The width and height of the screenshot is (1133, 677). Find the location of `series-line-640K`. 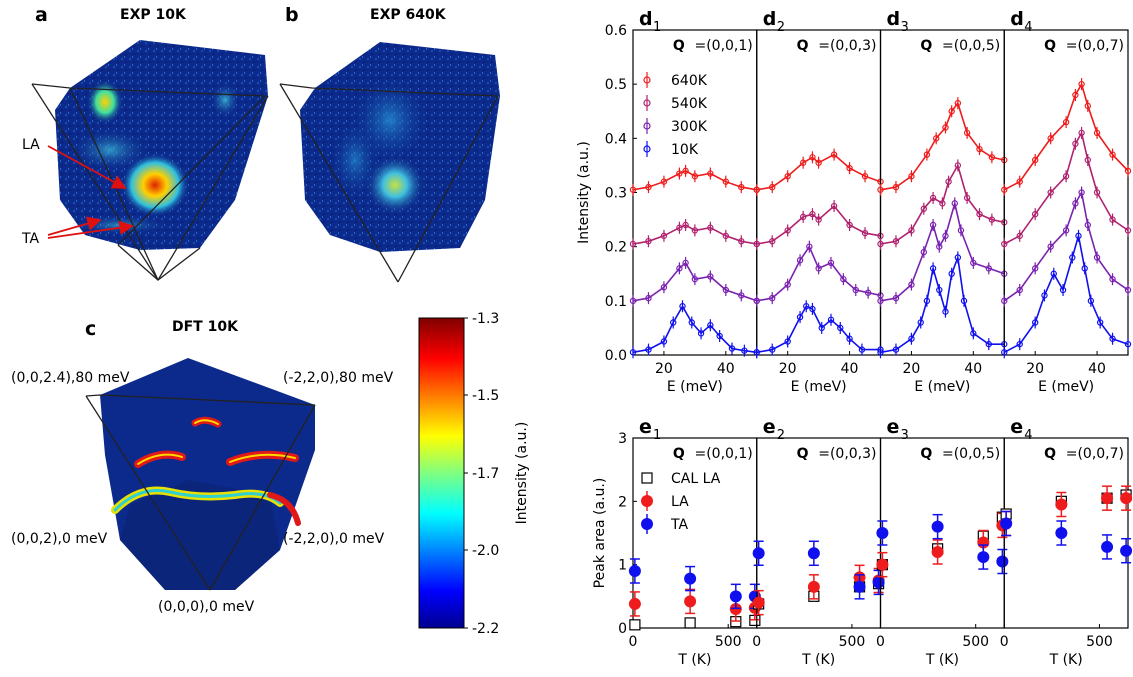

series-line-640K is located at coordinates (818, 172).